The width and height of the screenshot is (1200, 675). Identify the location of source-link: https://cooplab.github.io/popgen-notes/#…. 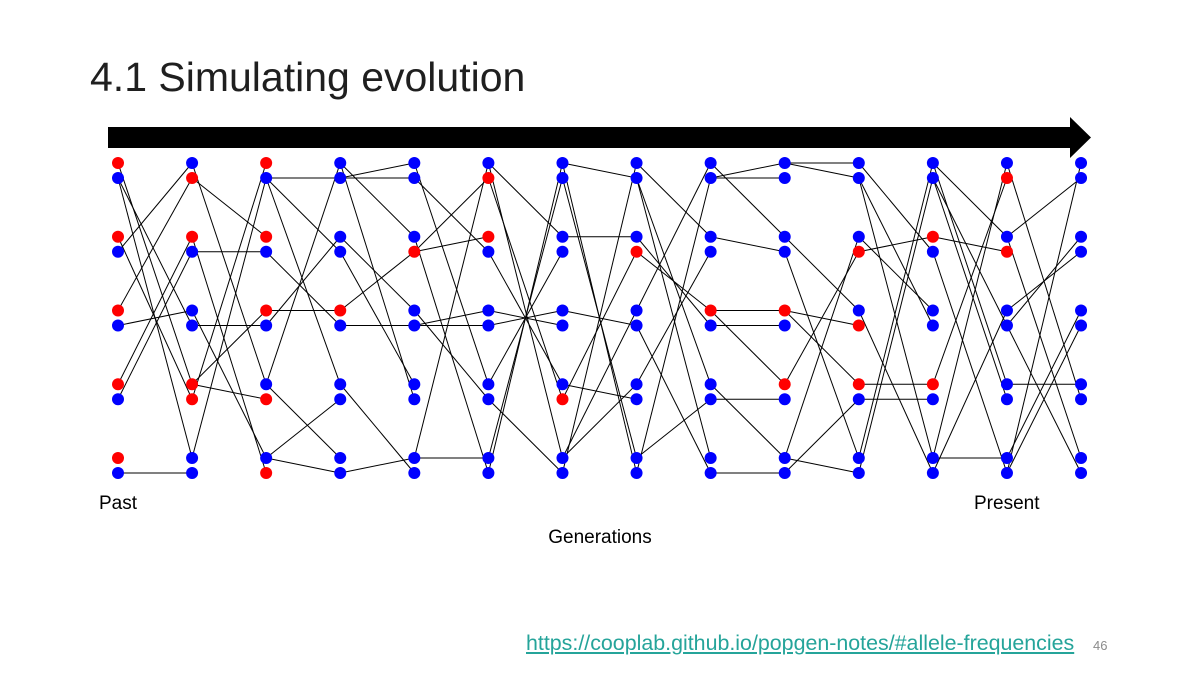
(800, 643).